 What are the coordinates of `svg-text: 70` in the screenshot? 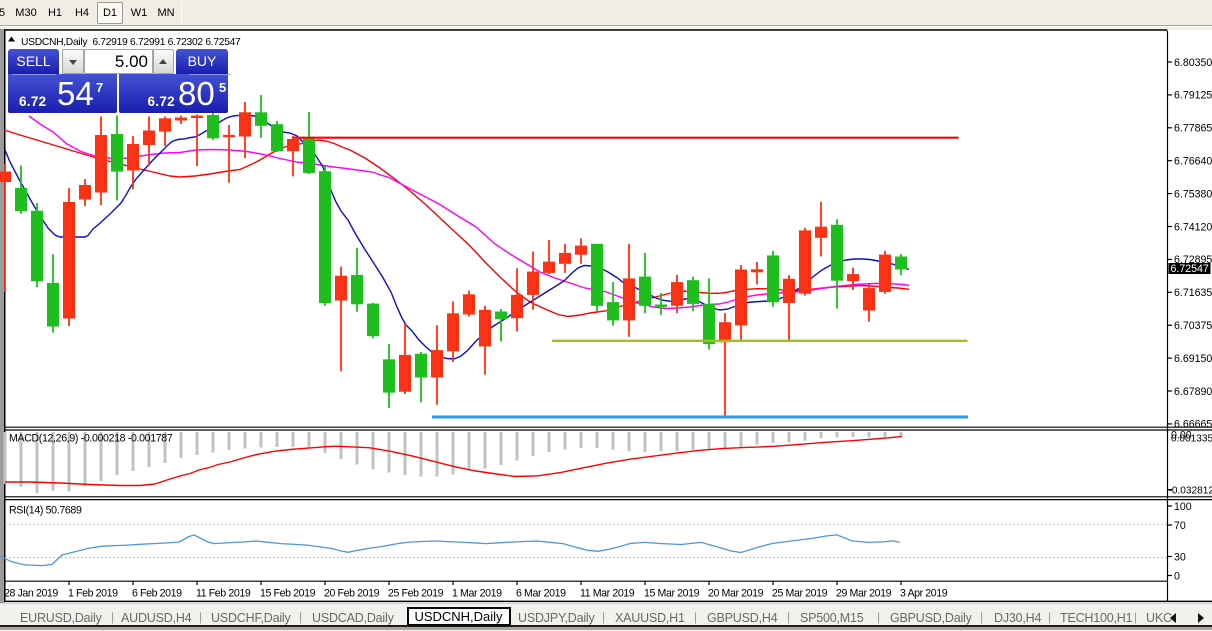 It's located at (1180, 526).